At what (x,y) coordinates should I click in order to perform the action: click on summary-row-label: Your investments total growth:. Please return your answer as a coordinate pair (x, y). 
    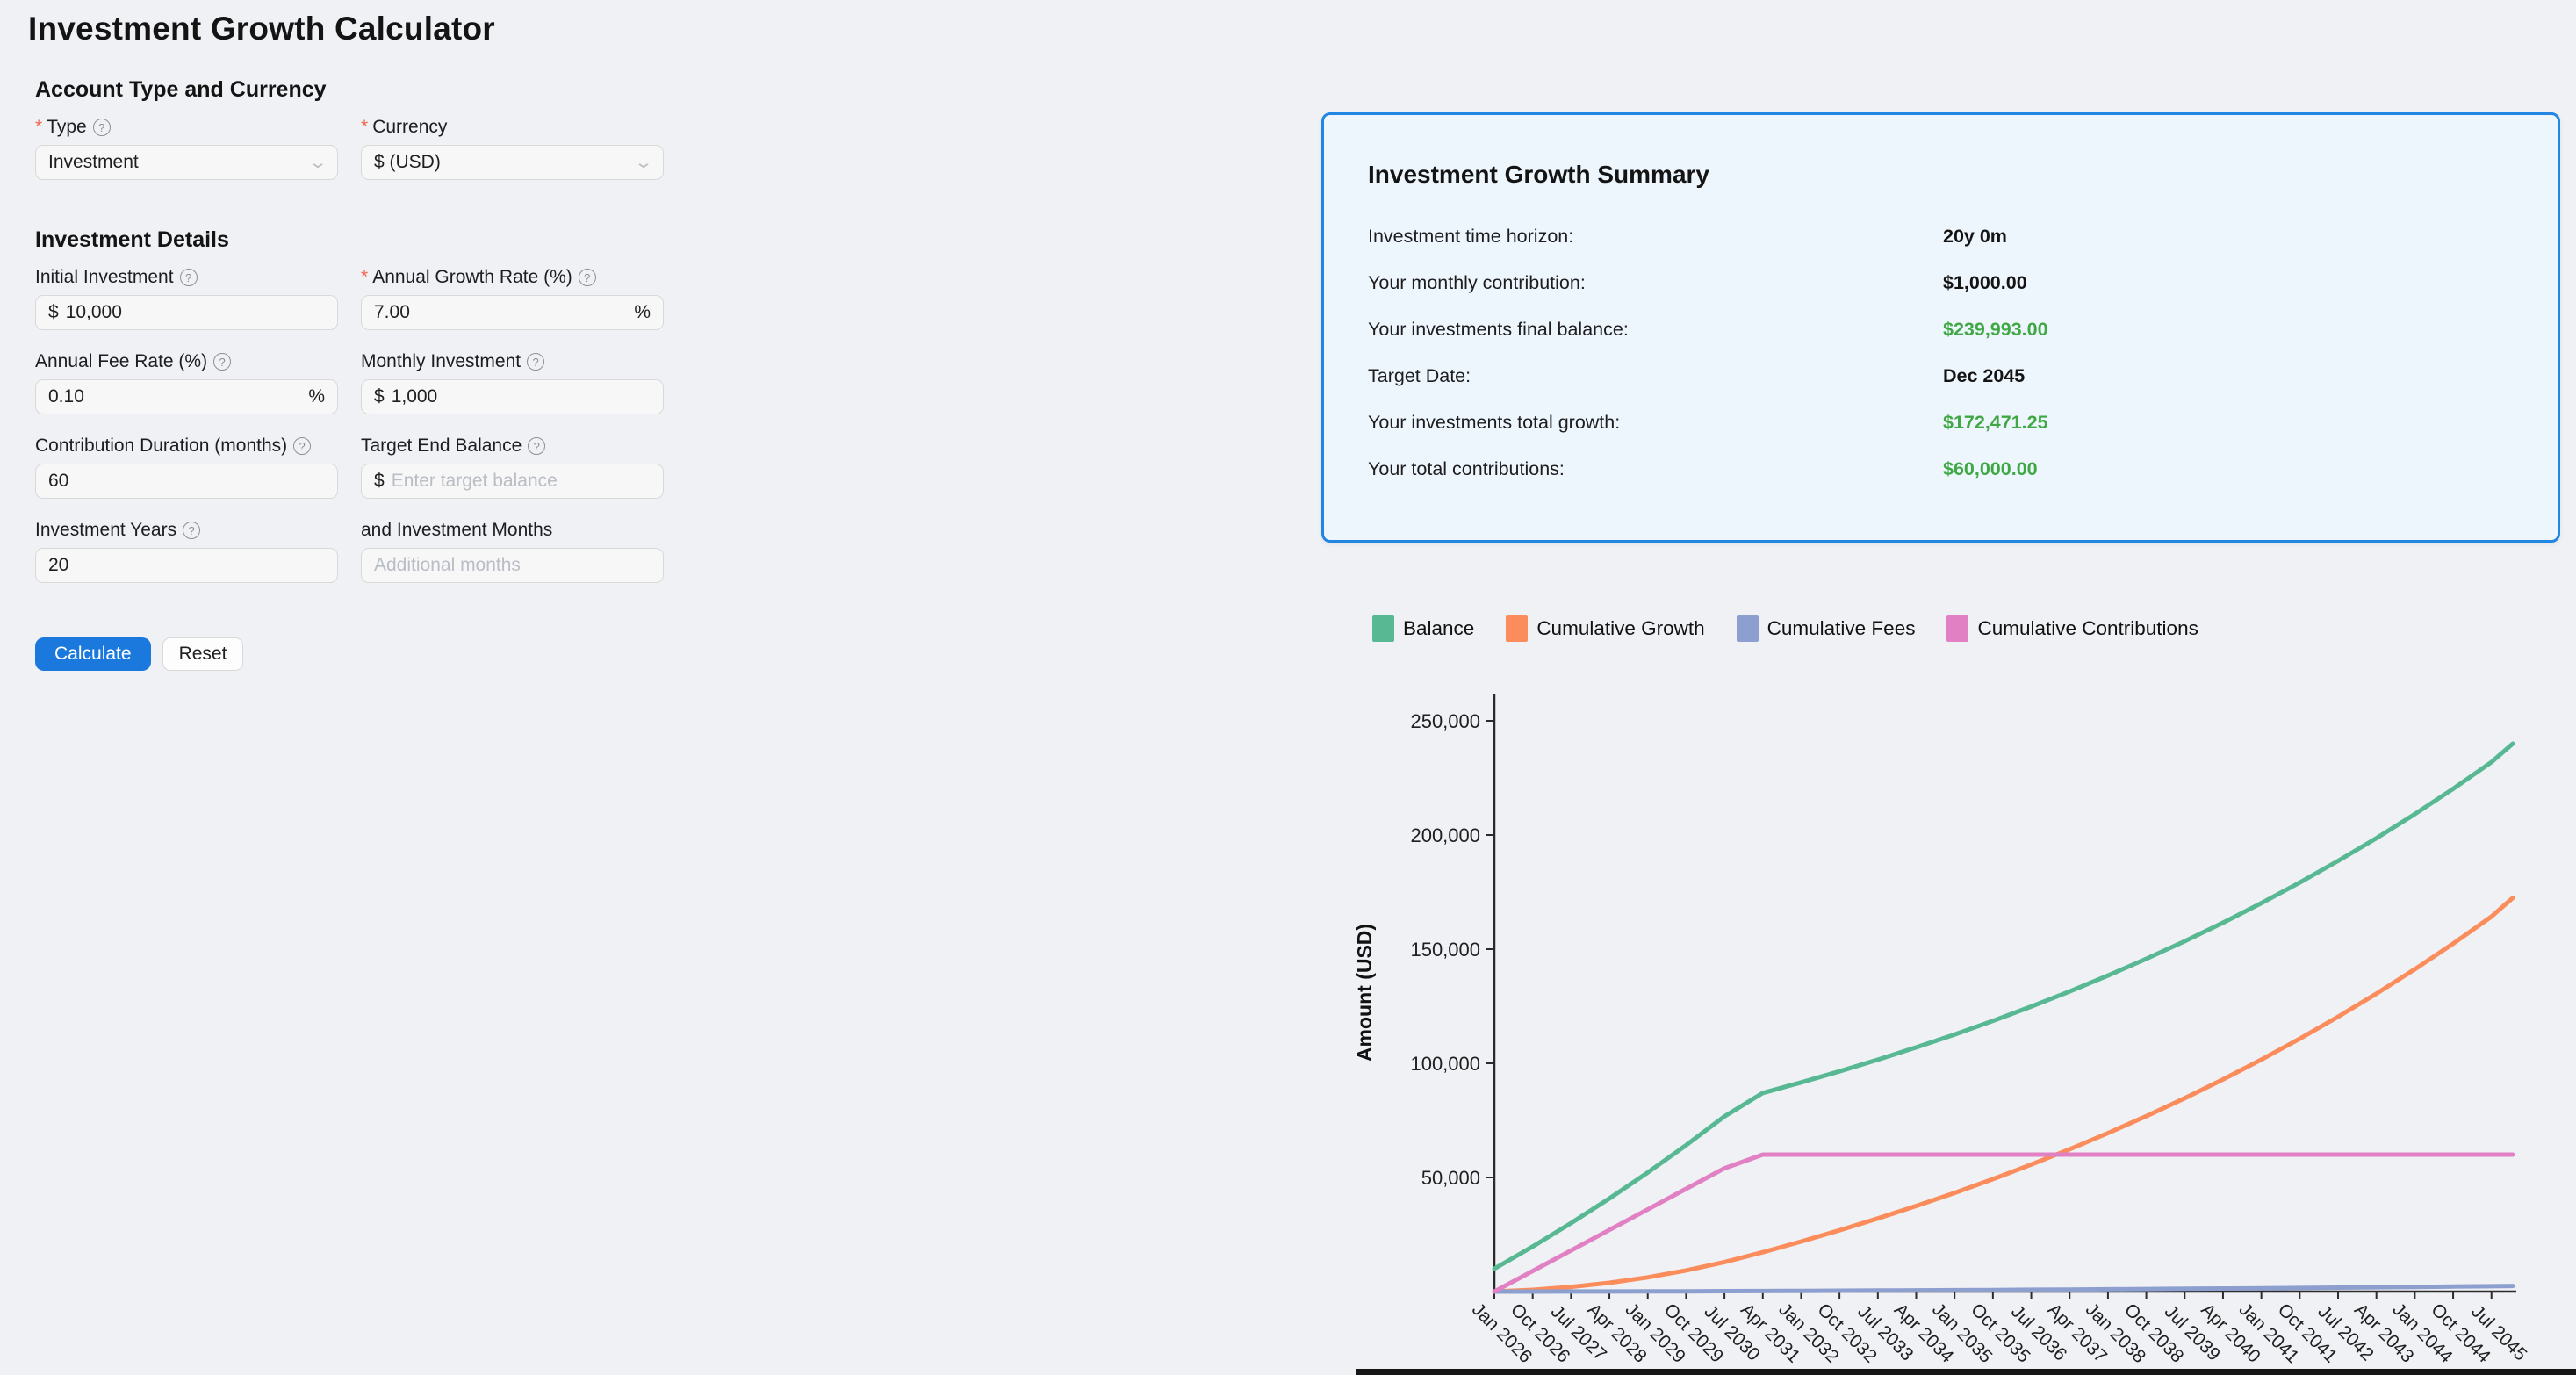
    Looking at the image, I should click on (1494, 422).